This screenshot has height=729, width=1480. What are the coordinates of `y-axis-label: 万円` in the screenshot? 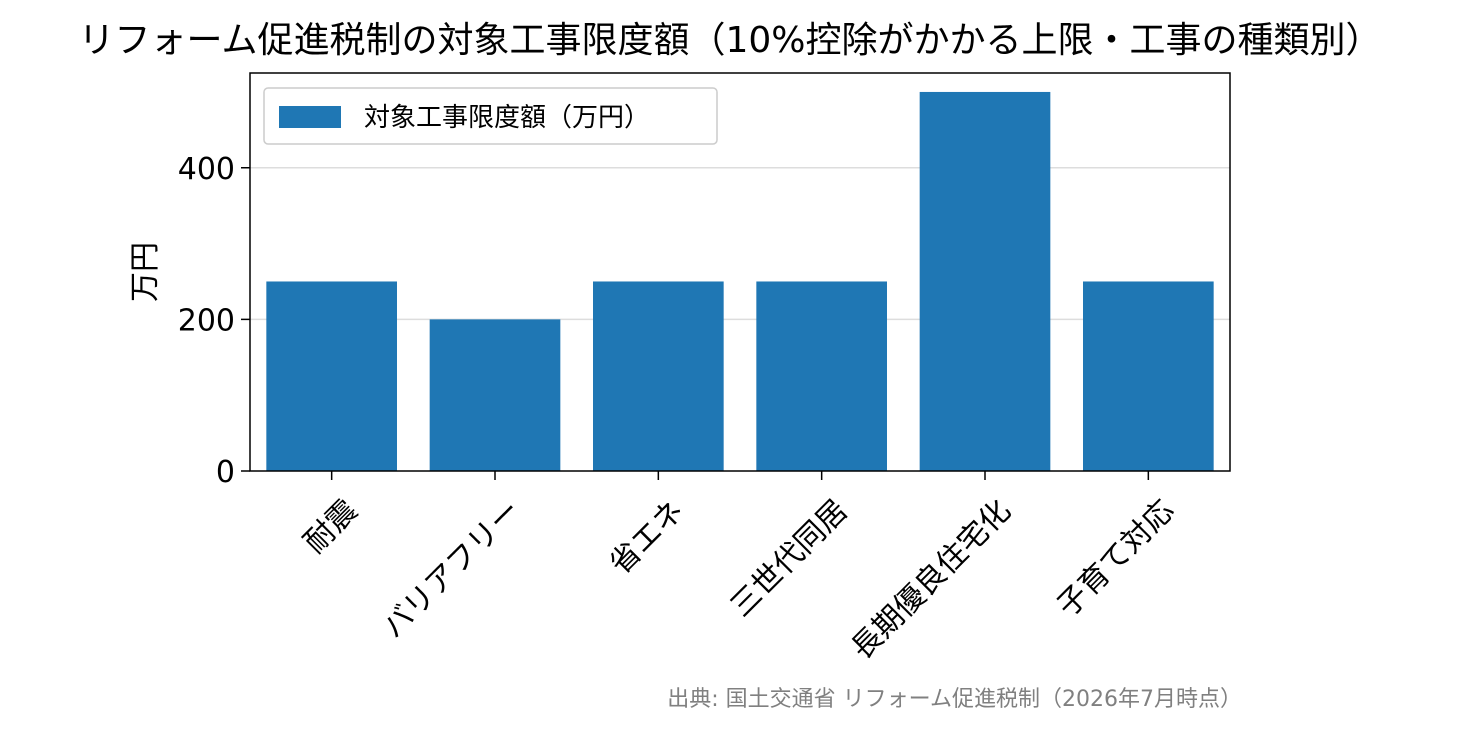 It's located at (145, 272).